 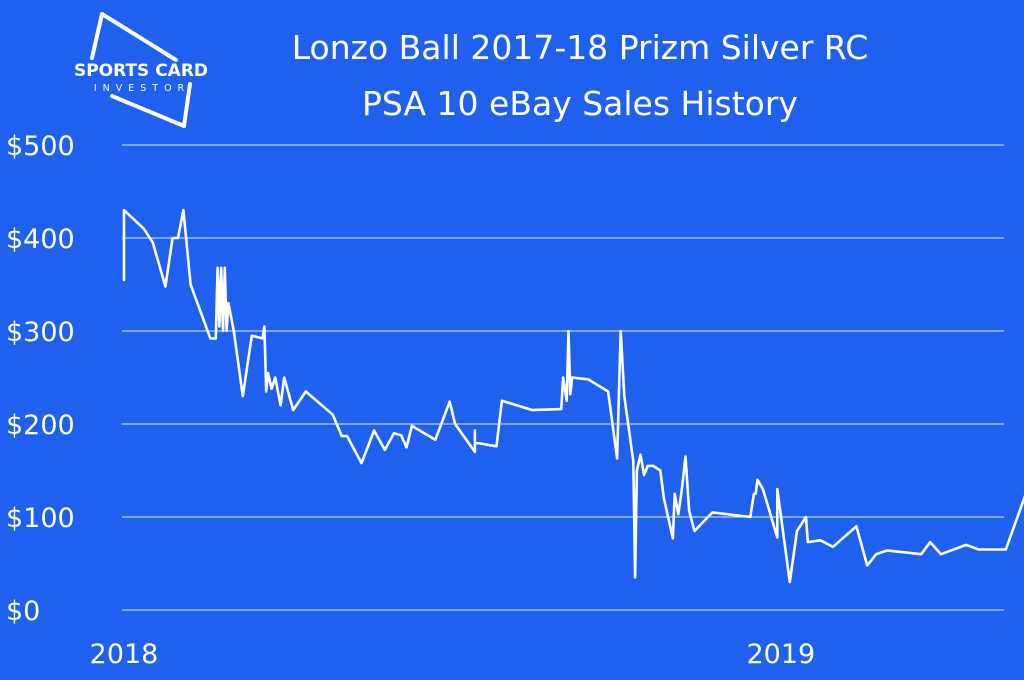 I want to click on x-axis-labels: 2018 2019, so click(x=453, y=654).